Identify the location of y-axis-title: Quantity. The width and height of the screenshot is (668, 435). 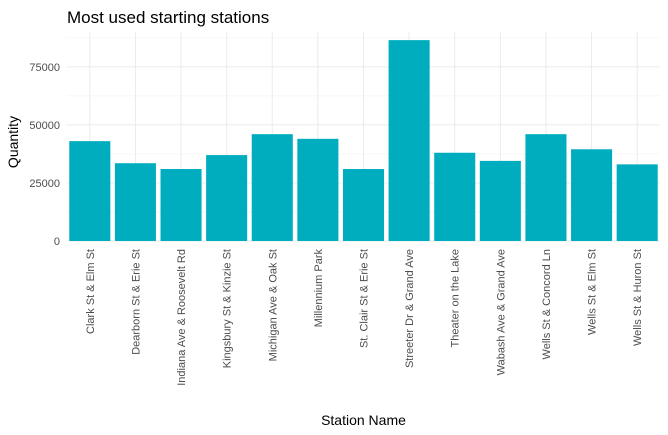
(13, 142).